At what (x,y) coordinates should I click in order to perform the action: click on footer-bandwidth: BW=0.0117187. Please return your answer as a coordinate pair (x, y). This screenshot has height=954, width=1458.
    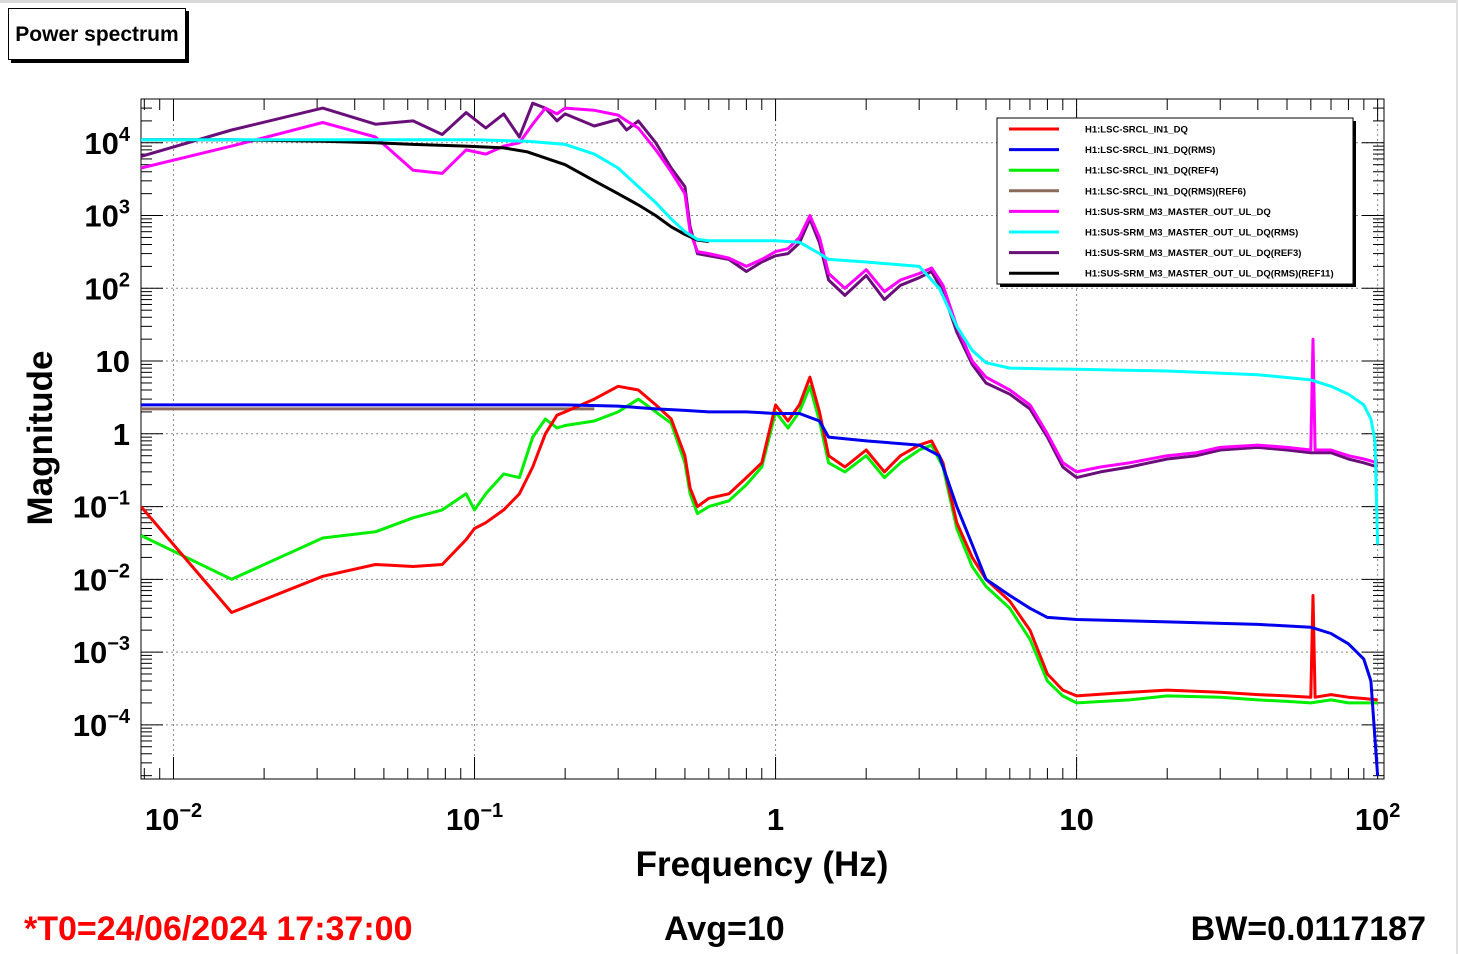
    Looking at the image, I should click on (1308, 929).